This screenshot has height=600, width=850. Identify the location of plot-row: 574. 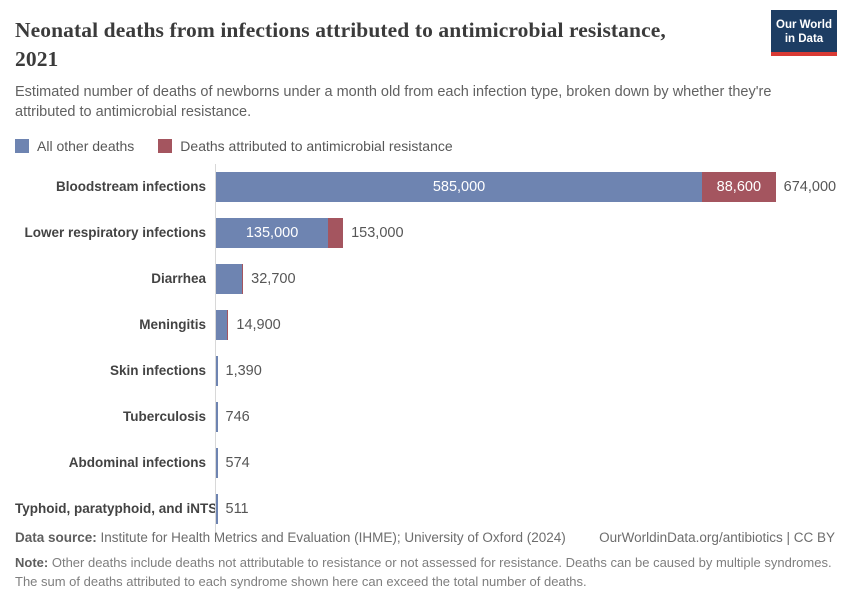
(525, 463).